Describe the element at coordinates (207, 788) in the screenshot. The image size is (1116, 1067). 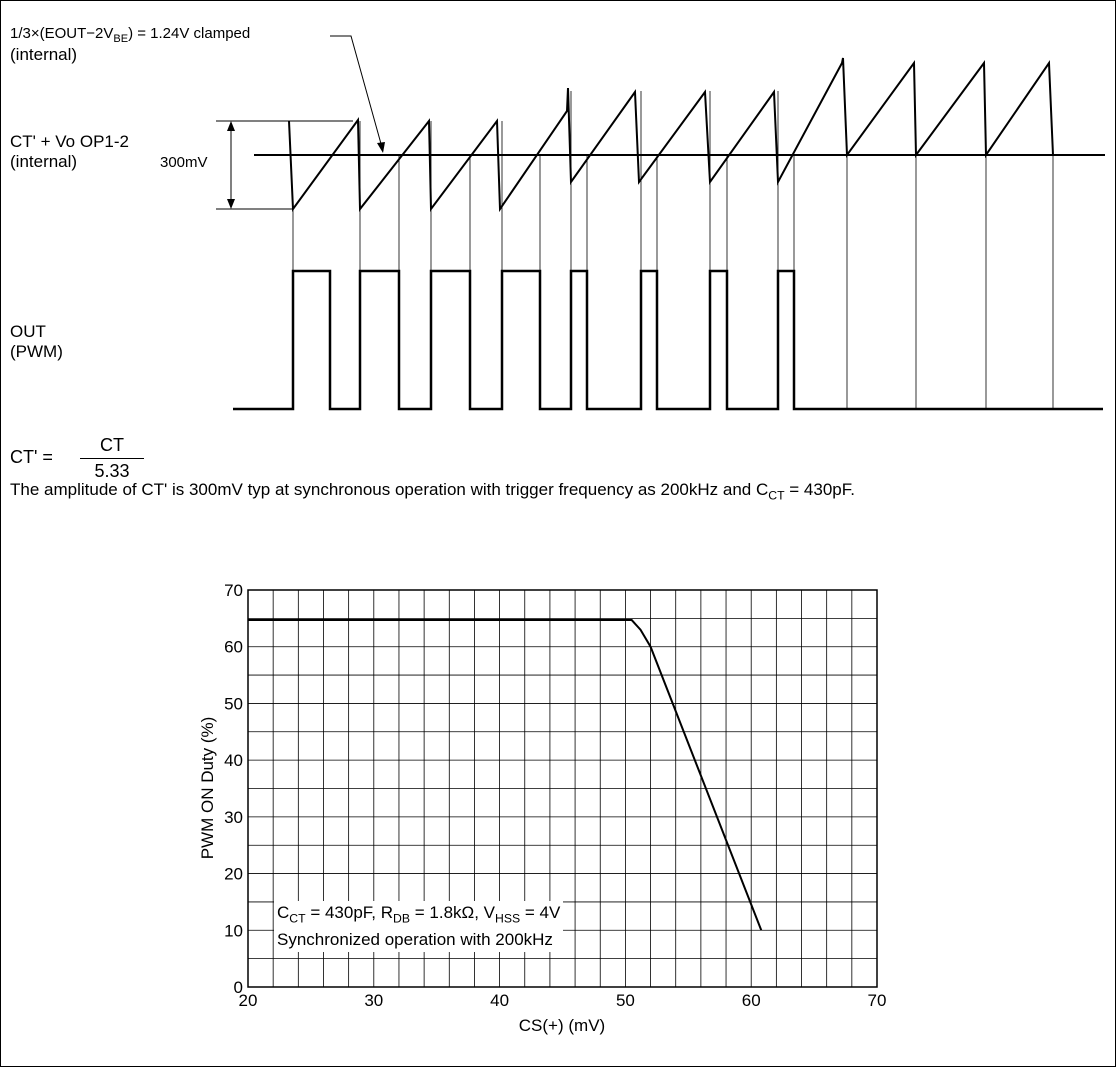
I see `chart-y-axis-label: PWM ON Duty (%)` at that location.